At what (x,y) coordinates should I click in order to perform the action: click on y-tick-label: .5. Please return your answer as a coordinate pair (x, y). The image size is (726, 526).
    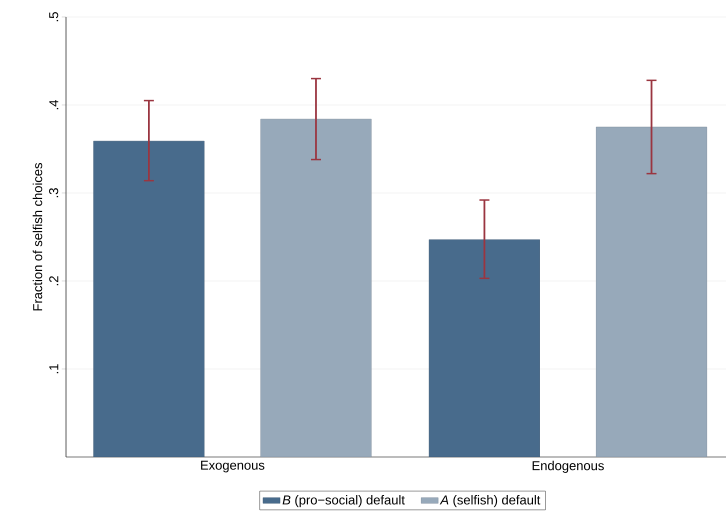
    Looking at the image, I should click on (53, 17).